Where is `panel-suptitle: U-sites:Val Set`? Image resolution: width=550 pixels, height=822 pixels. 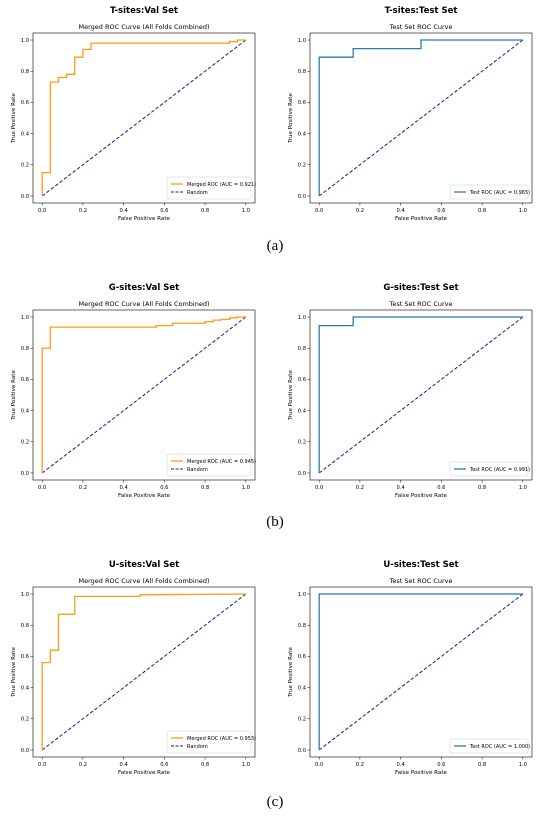 panel-suptitle: U-sites:Val Set is located at coordinates (144, 565).